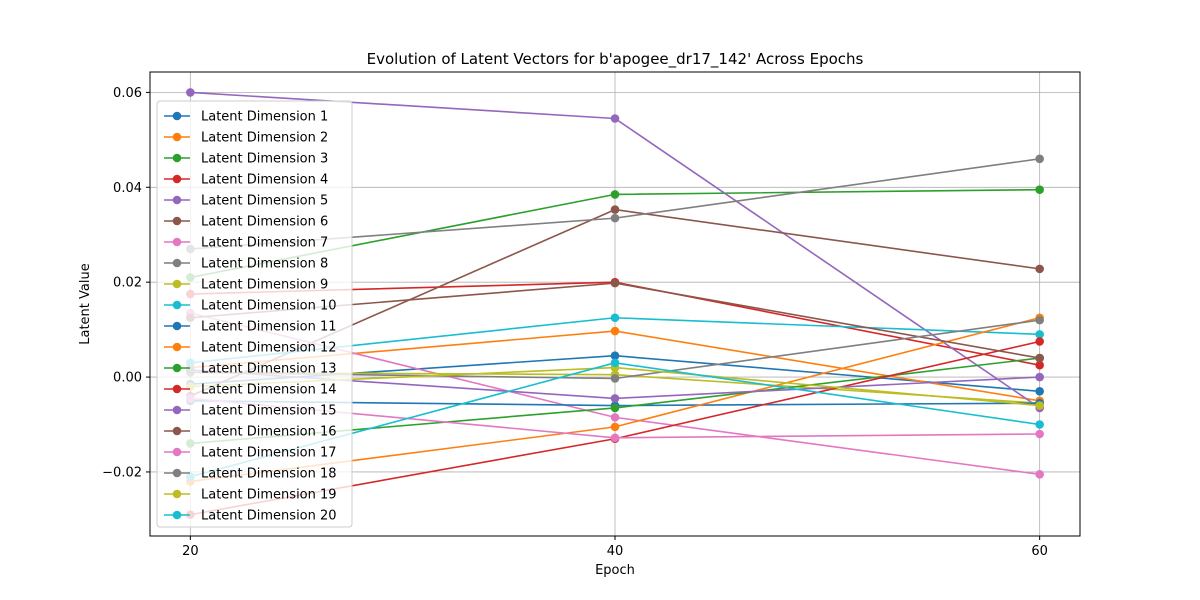  Describe the element at coordinates (269, 453) in the screenshot. I see `legend-label: Latent Dimension 17` at that location.